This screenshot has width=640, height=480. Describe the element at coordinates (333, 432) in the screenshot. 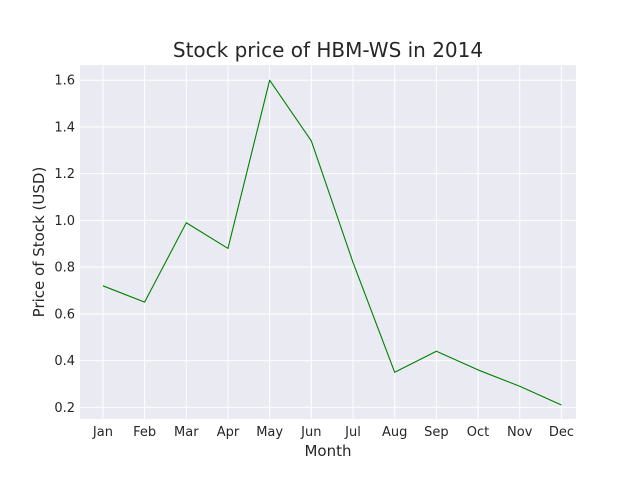

I see `x-axis-ticks: Jan Feb Mar Apr May Jun Jul Aug Sep Oct Nov Dec` at that location.